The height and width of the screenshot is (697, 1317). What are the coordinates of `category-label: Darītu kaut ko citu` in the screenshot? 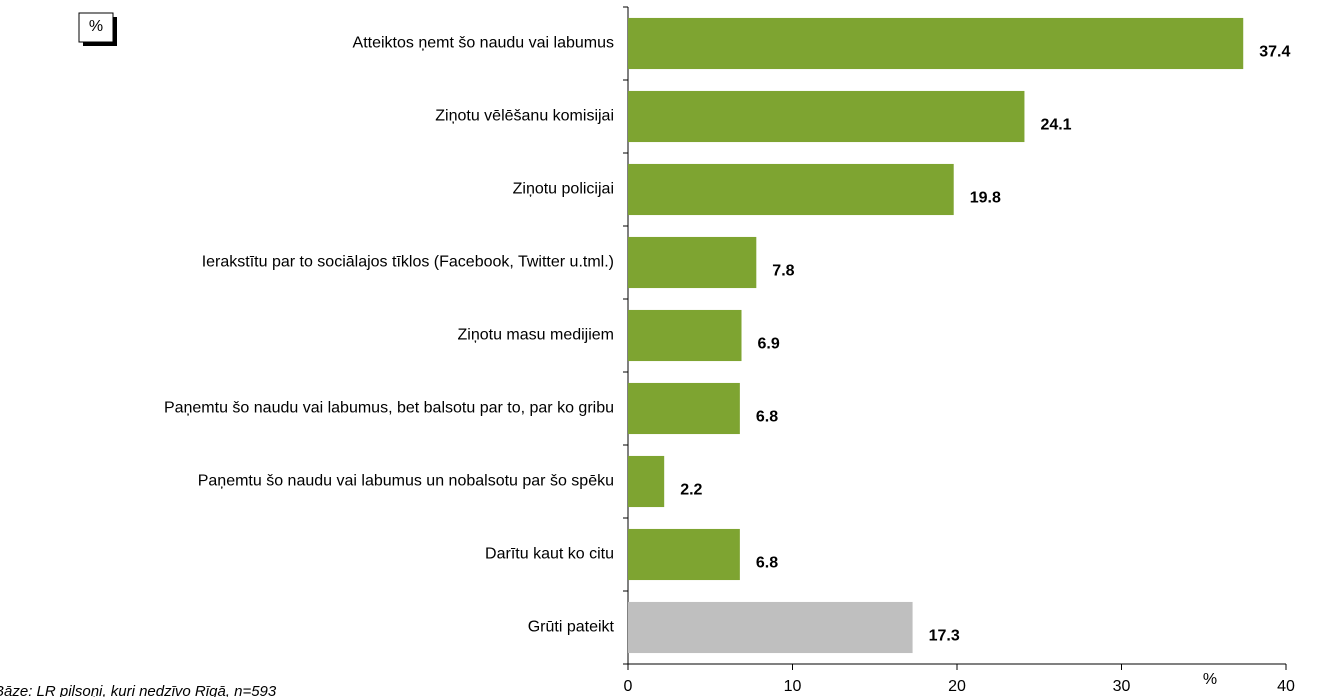 It's located at (549, 554).